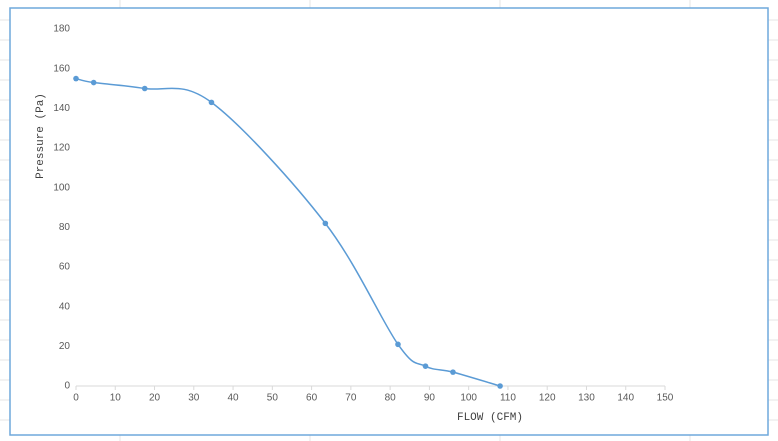 The width and height of the screenshot is (778, 441). I want to click on x-tick-label: 120, so click(547, 398).